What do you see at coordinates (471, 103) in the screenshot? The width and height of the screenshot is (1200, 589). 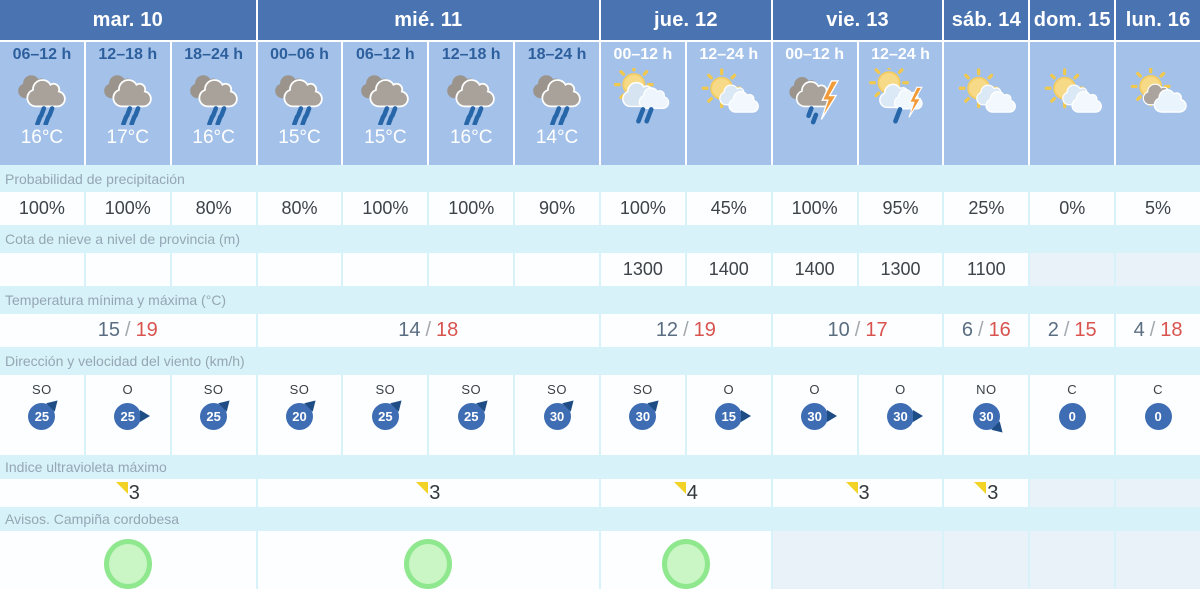 I see `forecast-period-cell: 12–18 h 16°C` at bounding box center [471, 103].